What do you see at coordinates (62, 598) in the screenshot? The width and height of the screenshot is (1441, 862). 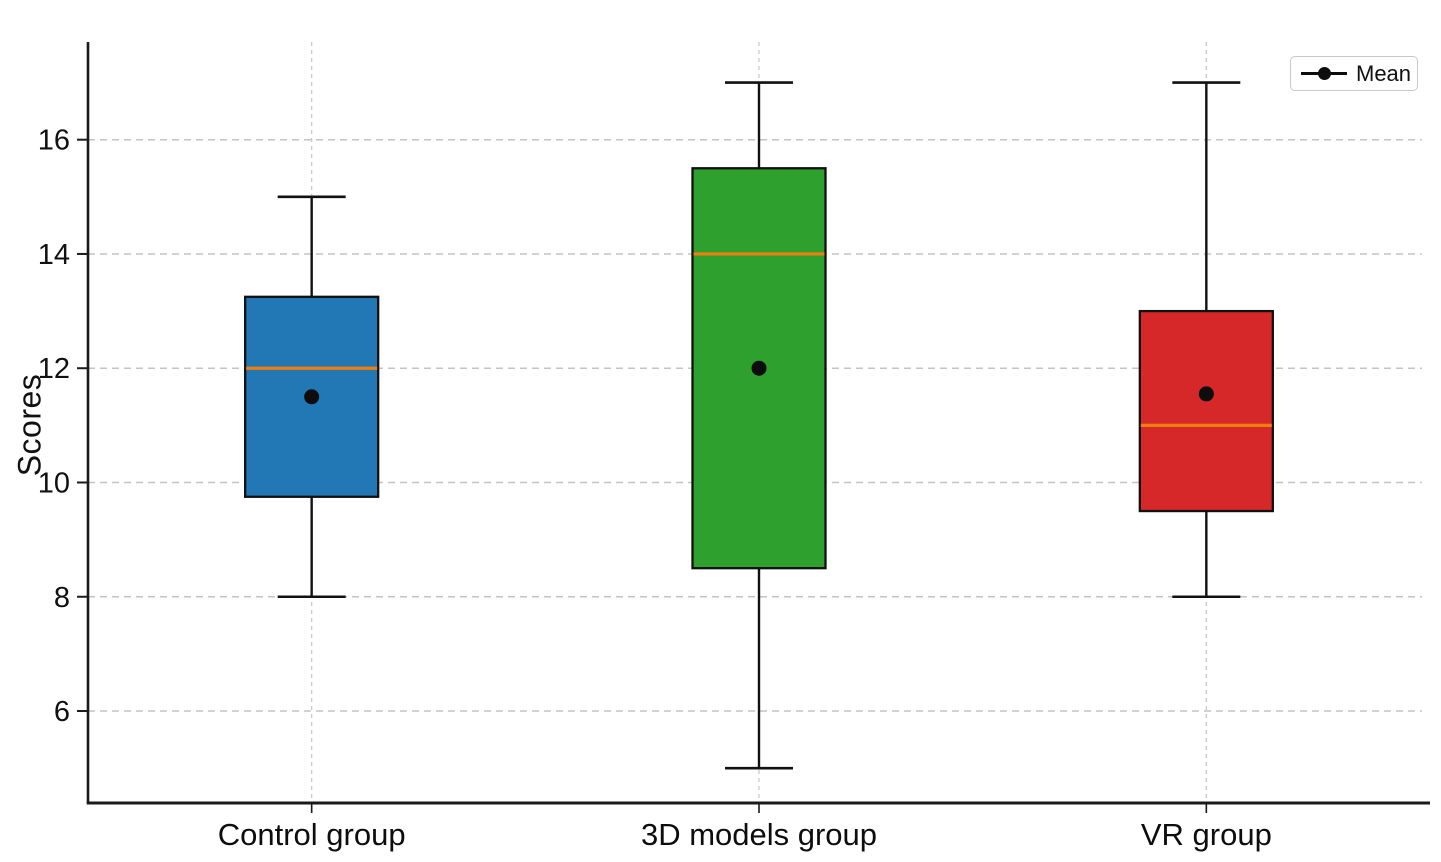 I see `y-tick-label: 8` at bounding box center [62, 598].